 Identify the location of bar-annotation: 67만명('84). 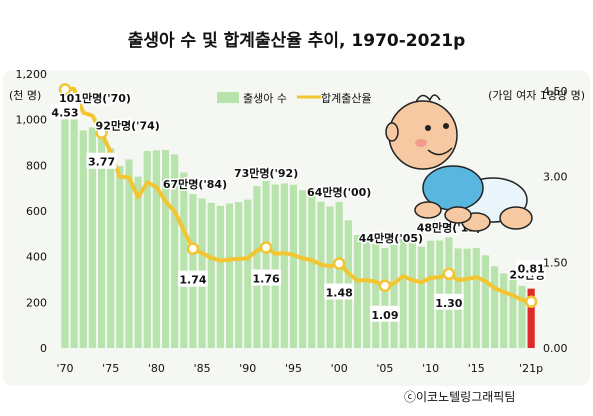
(195, 184).